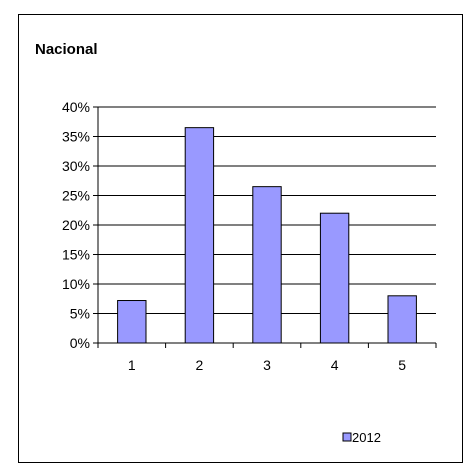 This screenshot has height=468, width=475. I want to click on y-tick-label: 20%, so click(76, 225).